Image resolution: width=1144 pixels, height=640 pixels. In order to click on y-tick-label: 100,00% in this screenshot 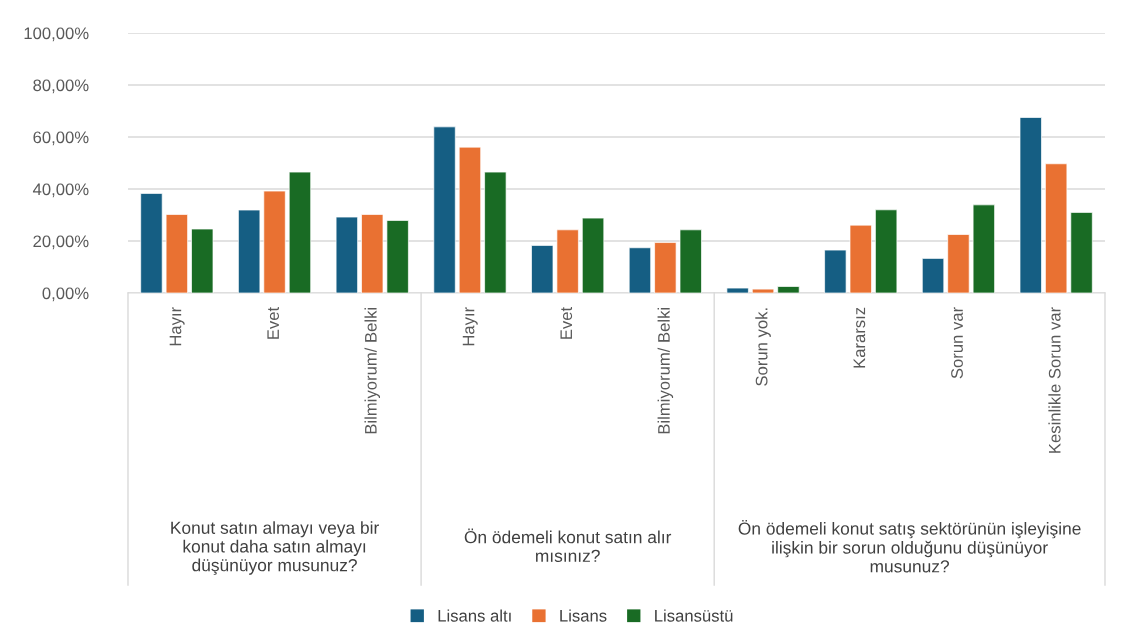, I will do `click(56, 34)`.